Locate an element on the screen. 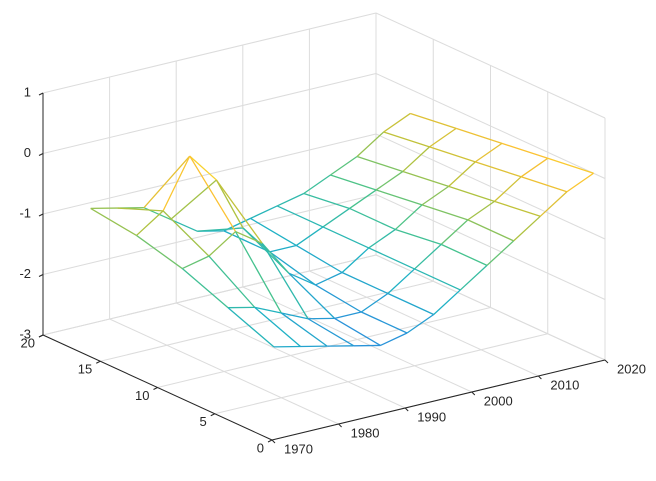 The width and height of the screenshot is (656, 481). y-tick-label: 5 is located at coordinates (203, 421).